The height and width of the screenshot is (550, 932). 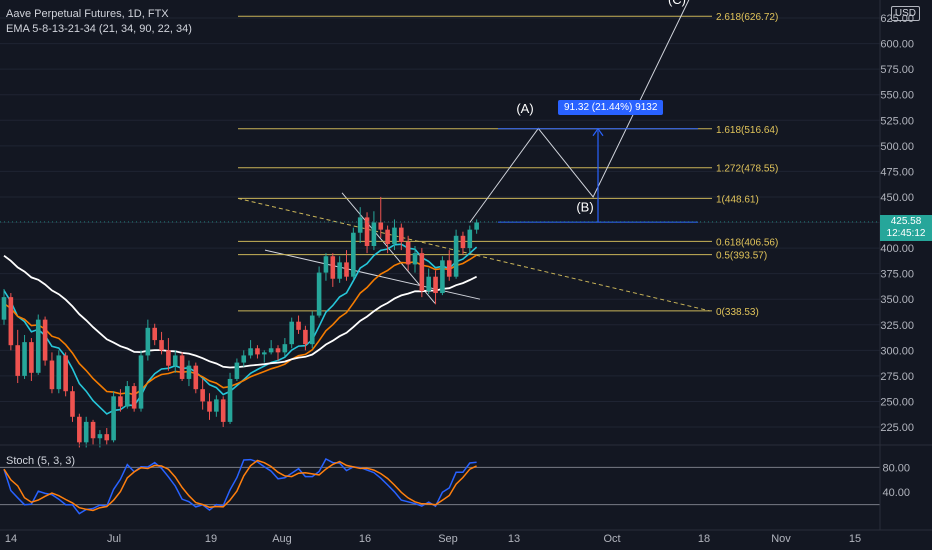 What do you see at coordinates (514, 539) in the screenshot?
I see `time-tick-label: 13` at bounding box center [514, 539].